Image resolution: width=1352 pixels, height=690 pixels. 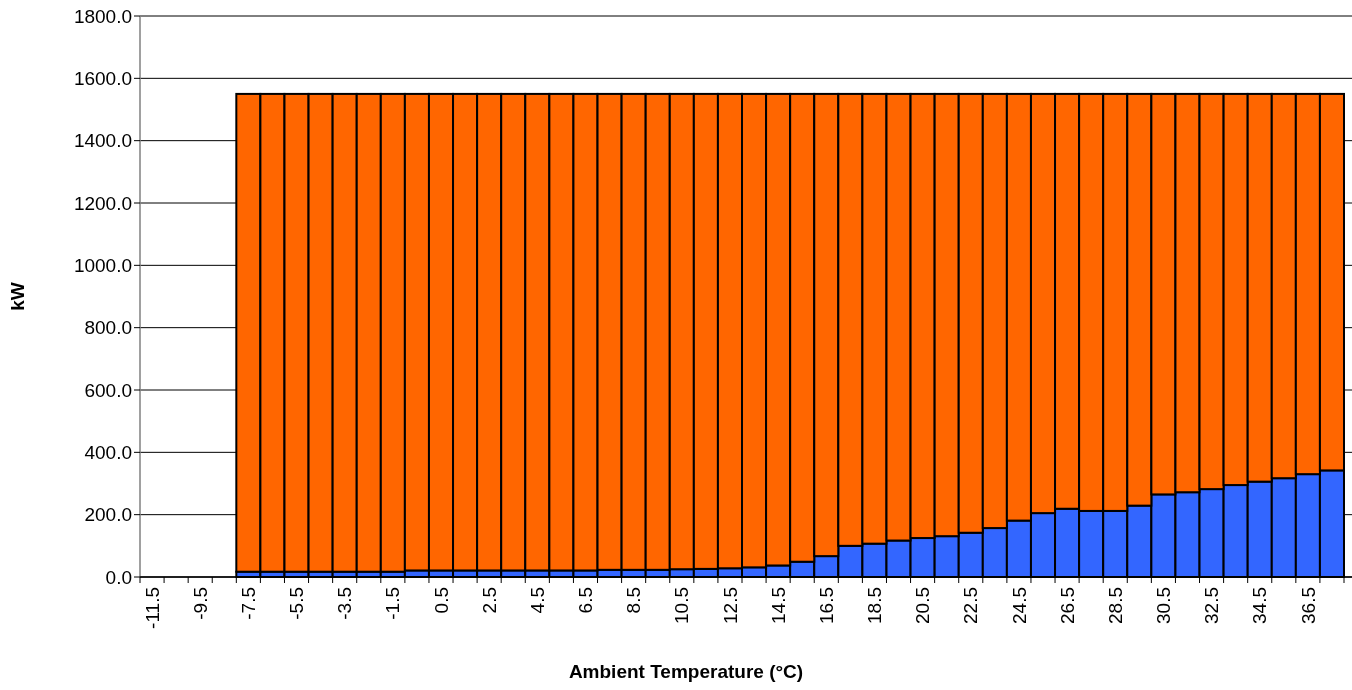 What do you see at coordinates (1067, 605) in the screenshot?
I see `x-tick-label: 26.5` at bounding box center [1067, 605].